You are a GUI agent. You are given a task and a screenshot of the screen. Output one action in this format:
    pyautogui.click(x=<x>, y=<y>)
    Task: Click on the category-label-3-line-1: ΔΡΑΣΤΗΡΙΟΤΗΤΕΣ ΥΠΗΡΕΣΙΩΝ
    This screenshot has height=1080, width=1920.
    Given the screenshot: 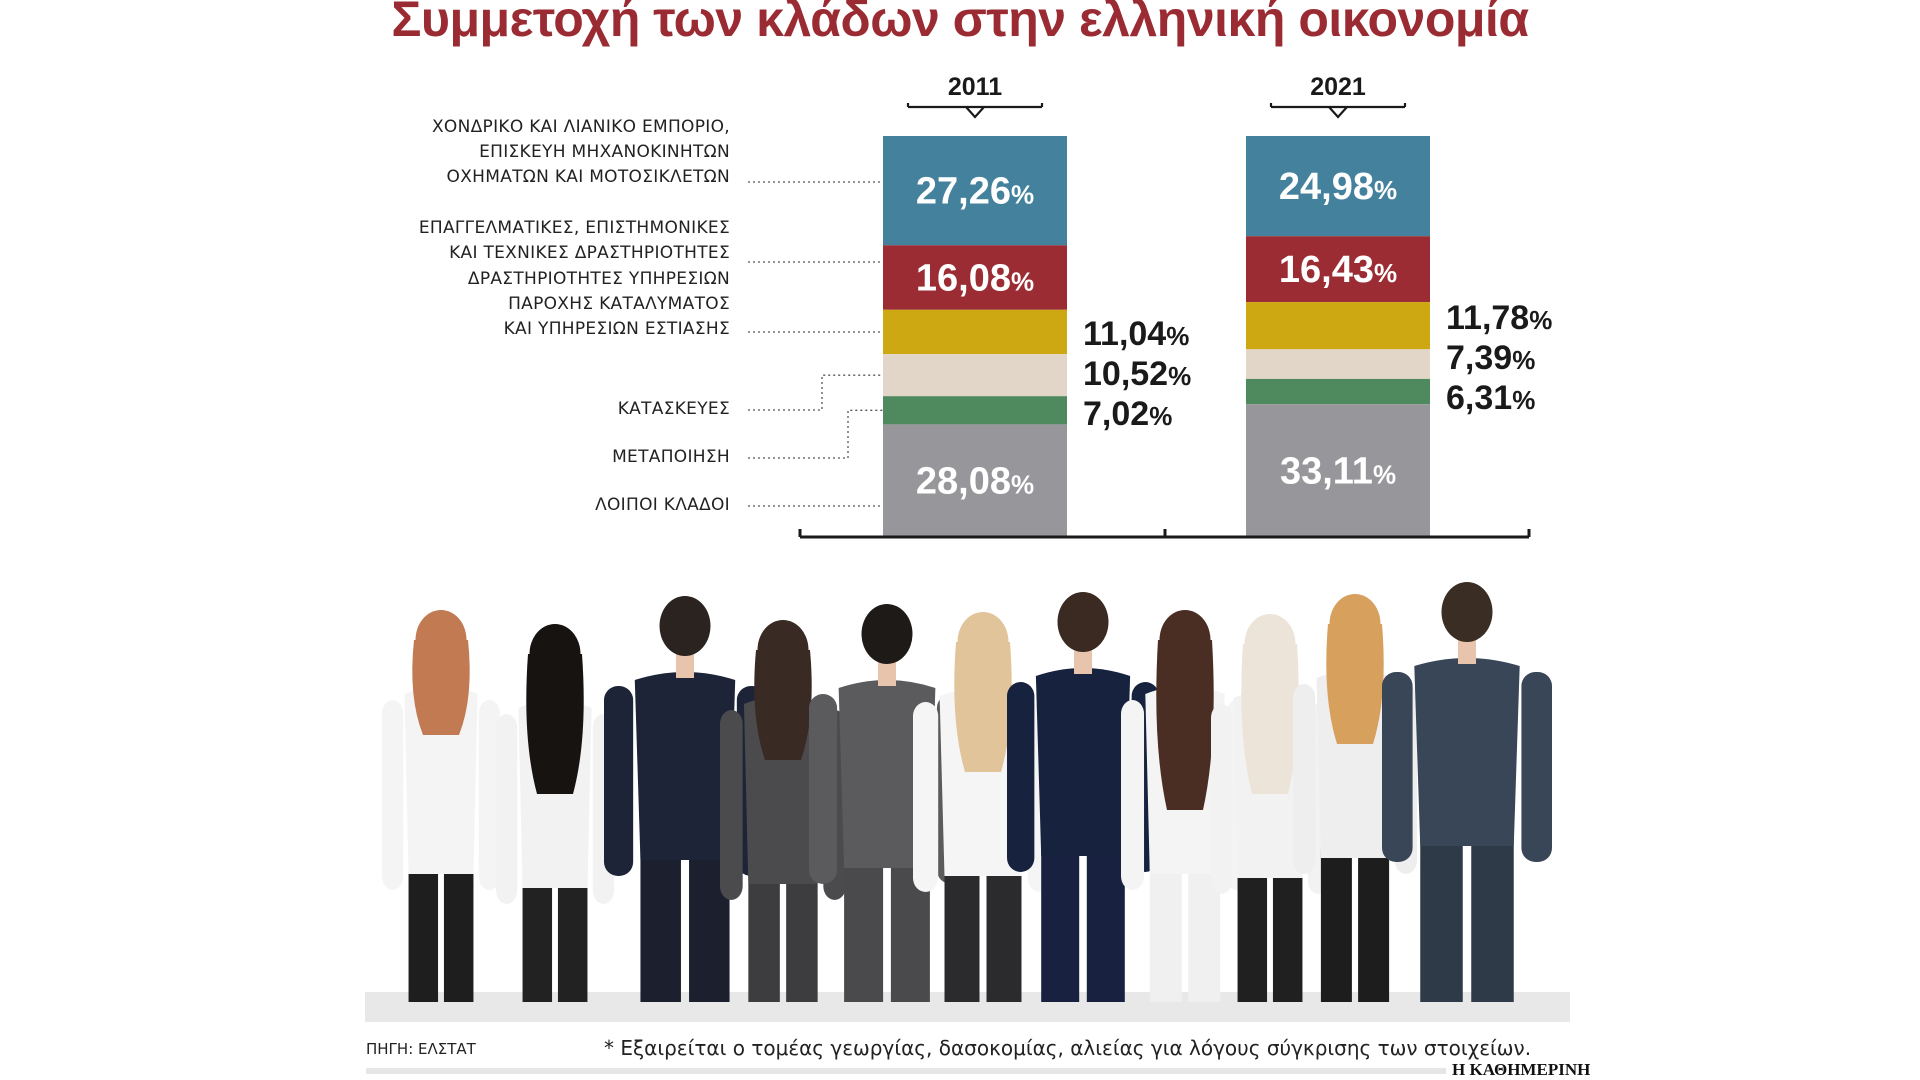 What is the action you would take?
    pyautogui.click(x=599, y=279)
    